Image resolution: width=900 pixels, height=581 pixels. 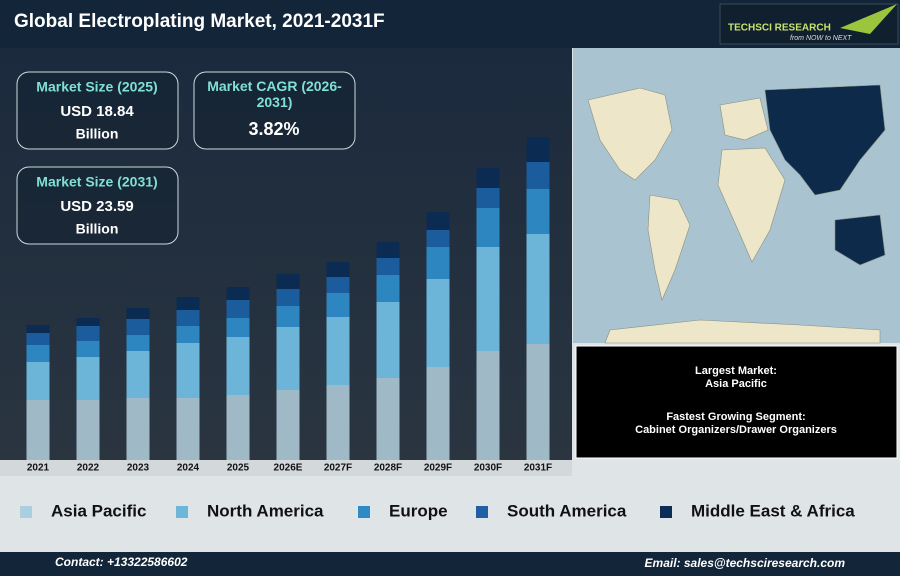 I want to click on info-value: Asia Pacific, so click(x=736, y=384).